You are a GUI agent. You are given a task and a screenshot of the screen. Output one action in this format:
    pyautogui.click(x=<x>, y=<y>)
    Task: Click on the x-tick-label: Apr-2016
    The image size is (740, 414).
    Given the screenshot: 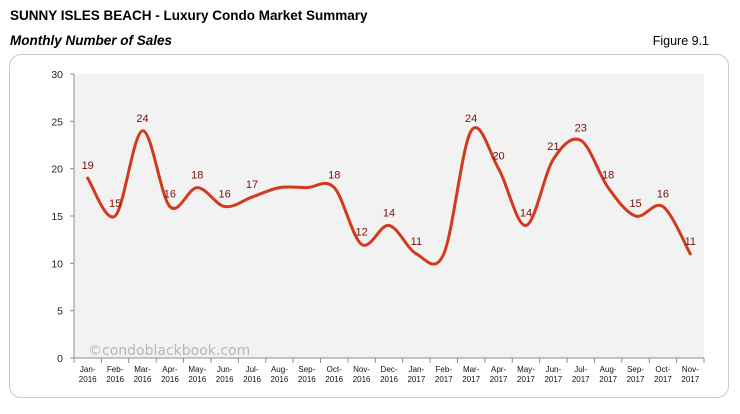 What is the action you would take?
    pyautogui.click(x=170, y=374)
    